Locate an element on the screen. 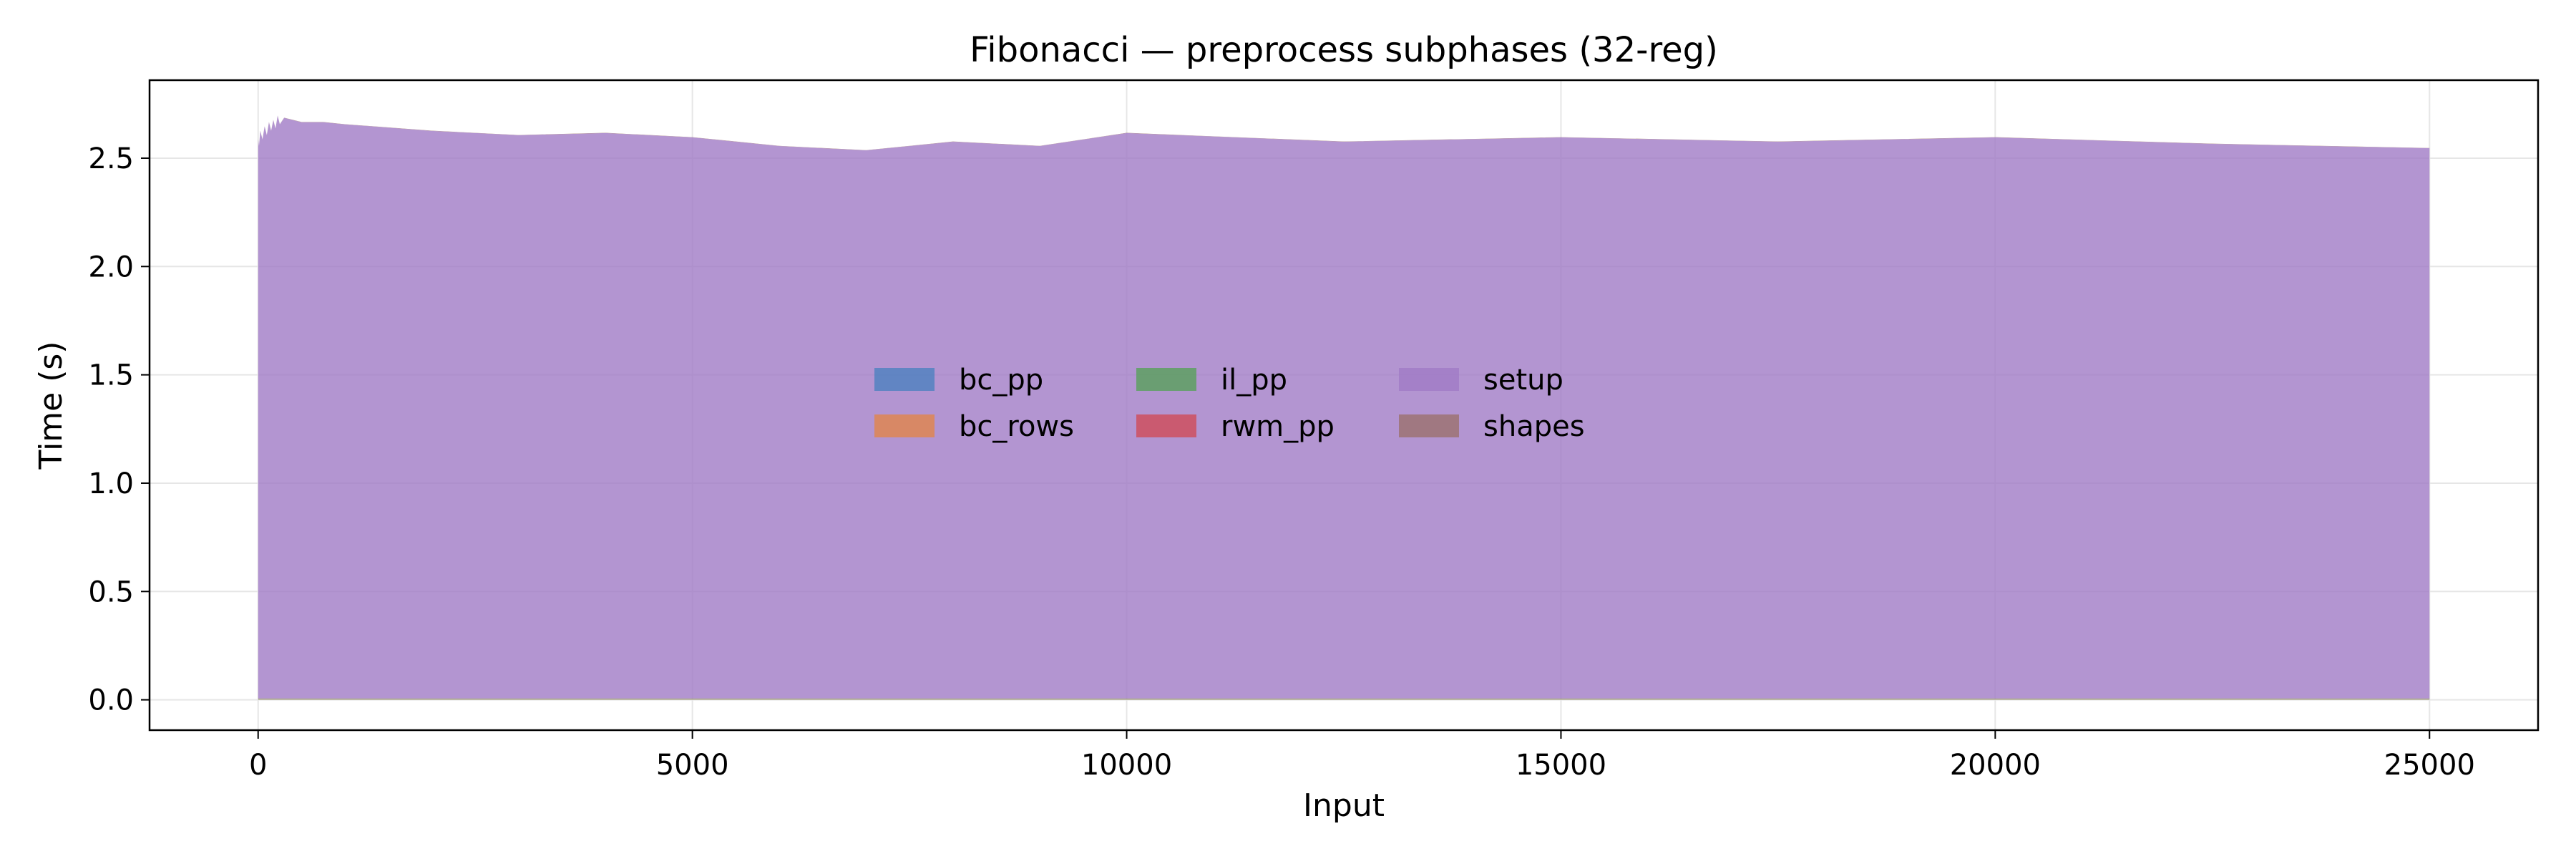  x-axis-ticks: 0 5000 10000 15000 20000 25000 is located at coordinates (1362, 756).